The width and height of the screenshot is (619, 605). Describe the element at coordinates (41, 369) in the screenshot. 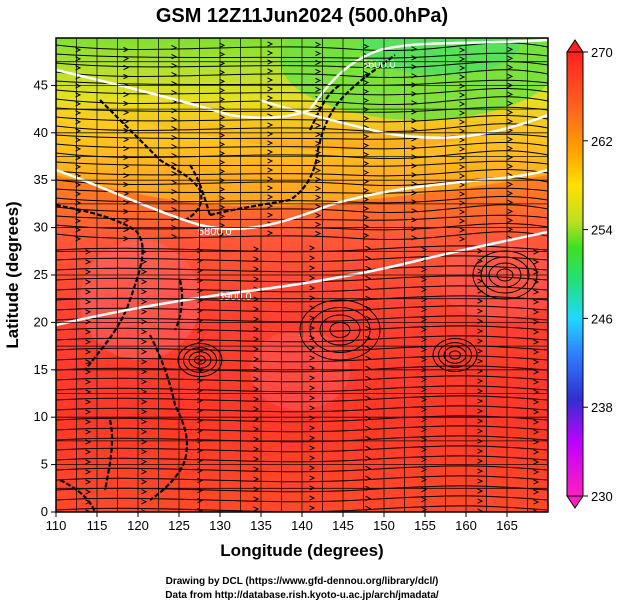

I see `y-tick-label: 15` at that location.